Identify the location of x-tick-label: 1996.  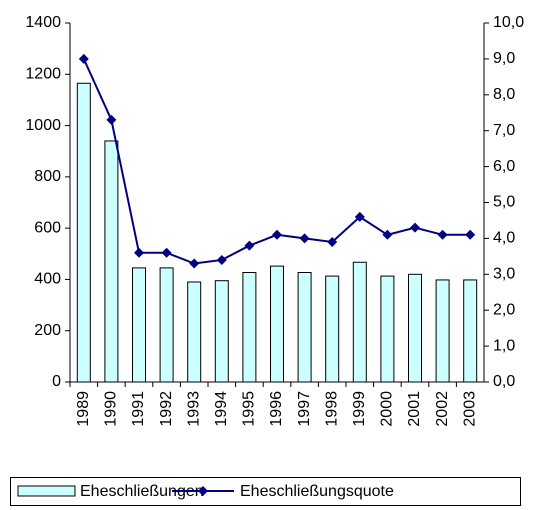
(276, 409).